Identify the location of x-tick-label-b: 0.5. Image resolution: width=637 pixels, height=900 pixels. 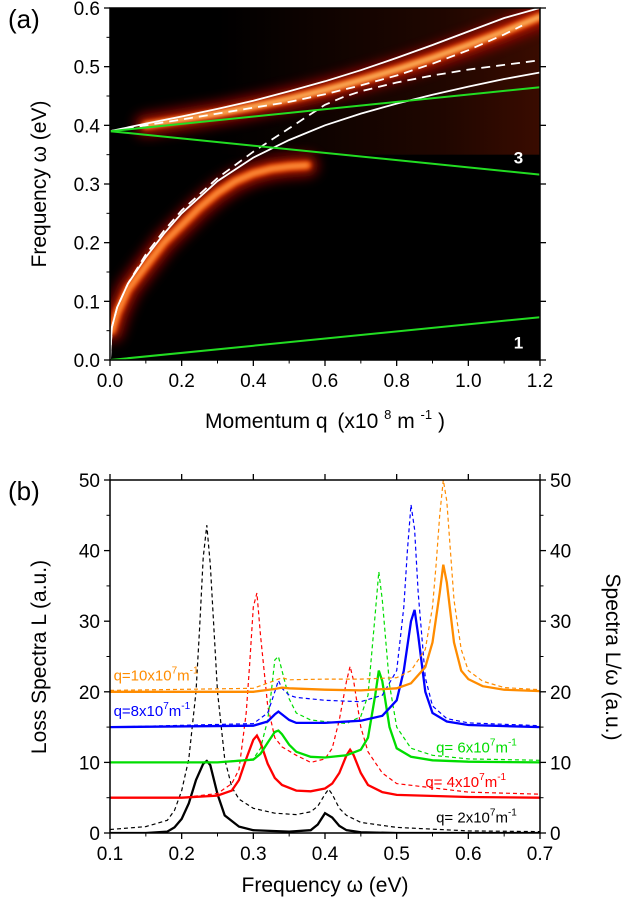
(396, 854).